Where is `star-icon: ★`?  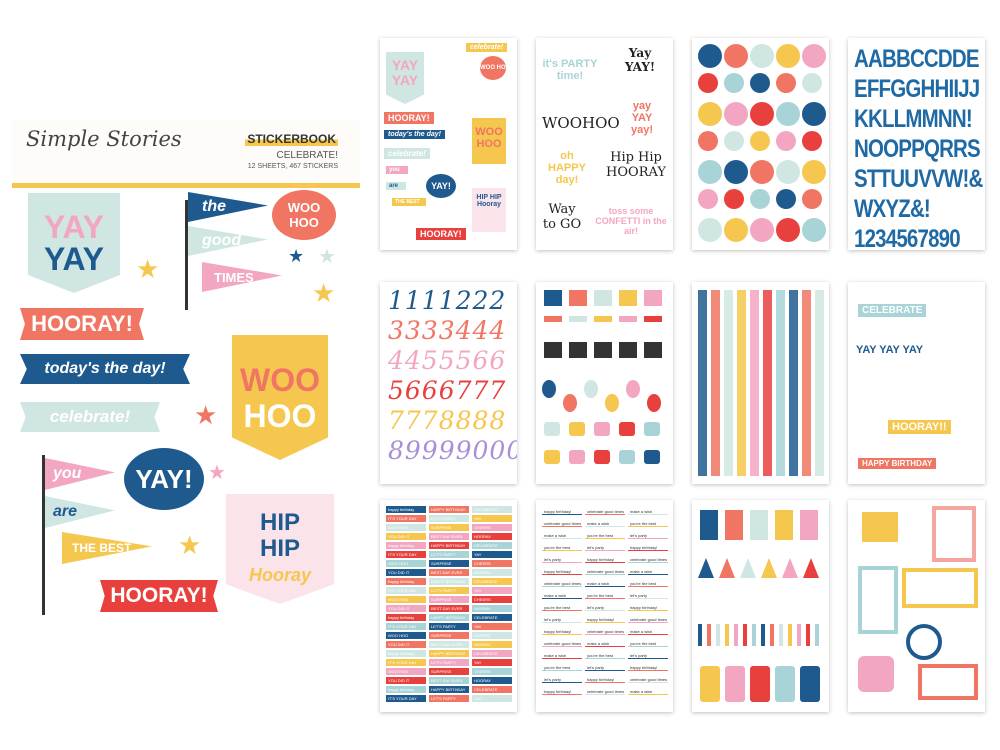
star-icon: ★ is located at coordinates (206, 415).